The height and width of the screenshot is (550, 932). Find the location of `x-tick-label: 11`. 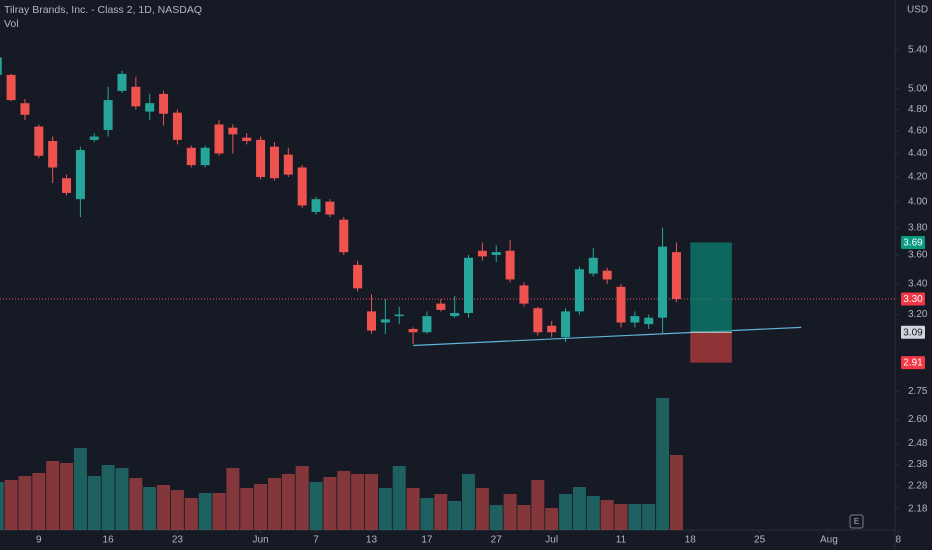

x-tick-label: 11 is located at coordinates (621, 540).